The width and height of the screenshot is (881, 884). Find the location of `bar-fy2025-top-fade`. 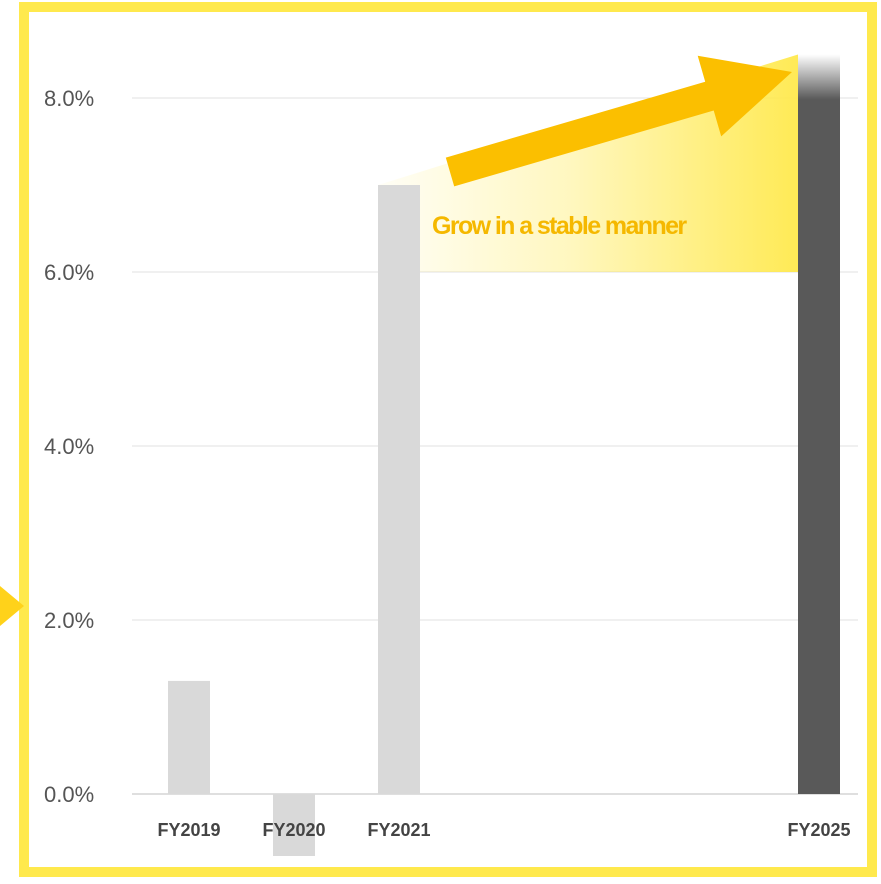

bar-fy2025-top-fade is located at coordinates (819, 77).